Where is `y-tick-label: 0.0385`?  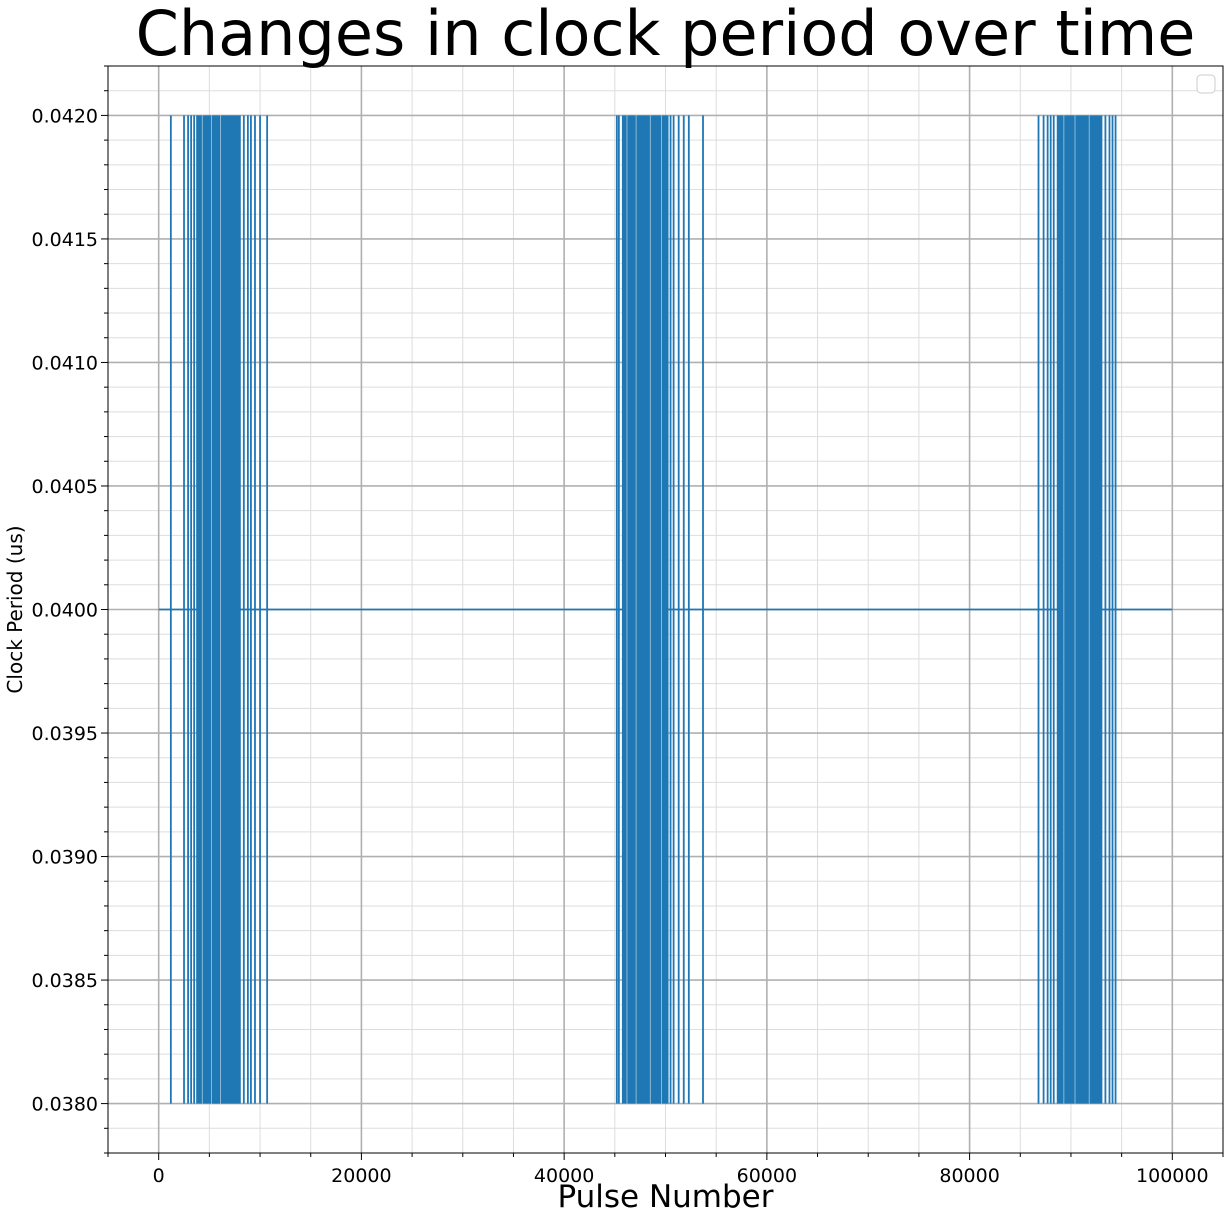 y-tick-label: 0.0385 is located at coordinates (65, 981).